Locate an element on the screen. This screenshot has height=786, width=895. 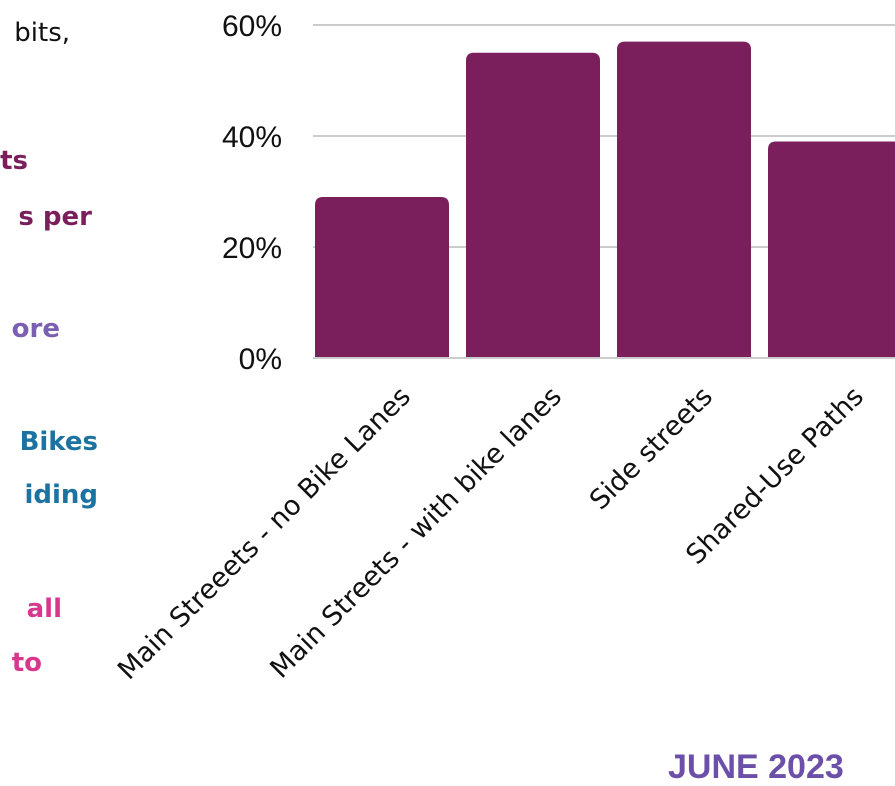
text-fragment-7: all is located at coordinates (44, 609).